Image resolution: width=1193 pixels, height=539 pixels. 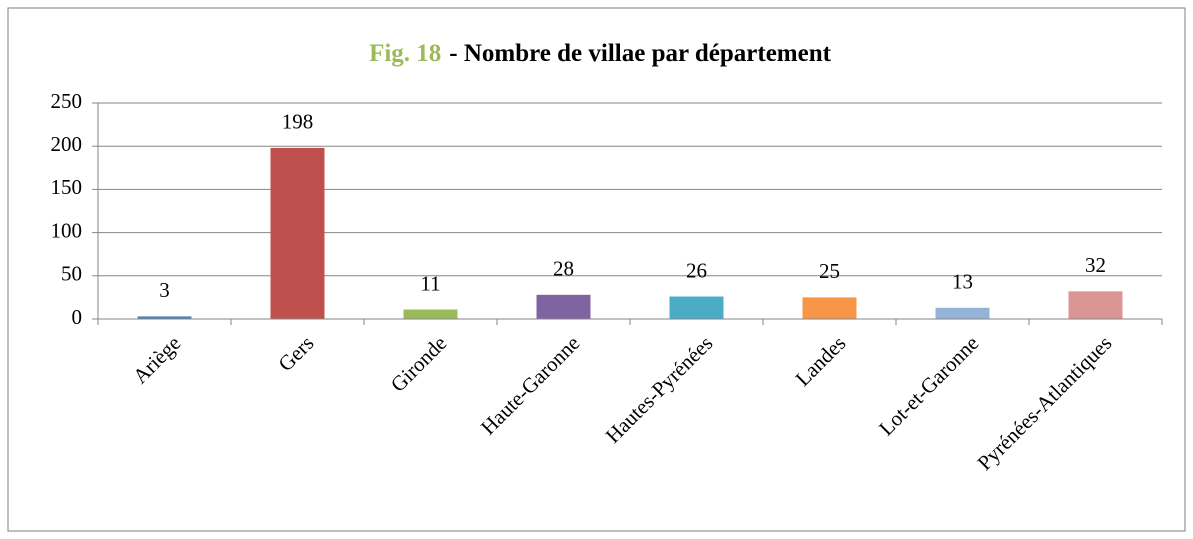 What do you see at coordinates (829, 271) in the screenshot?
I see `data-label: 25` at bounding box center [829, 271].